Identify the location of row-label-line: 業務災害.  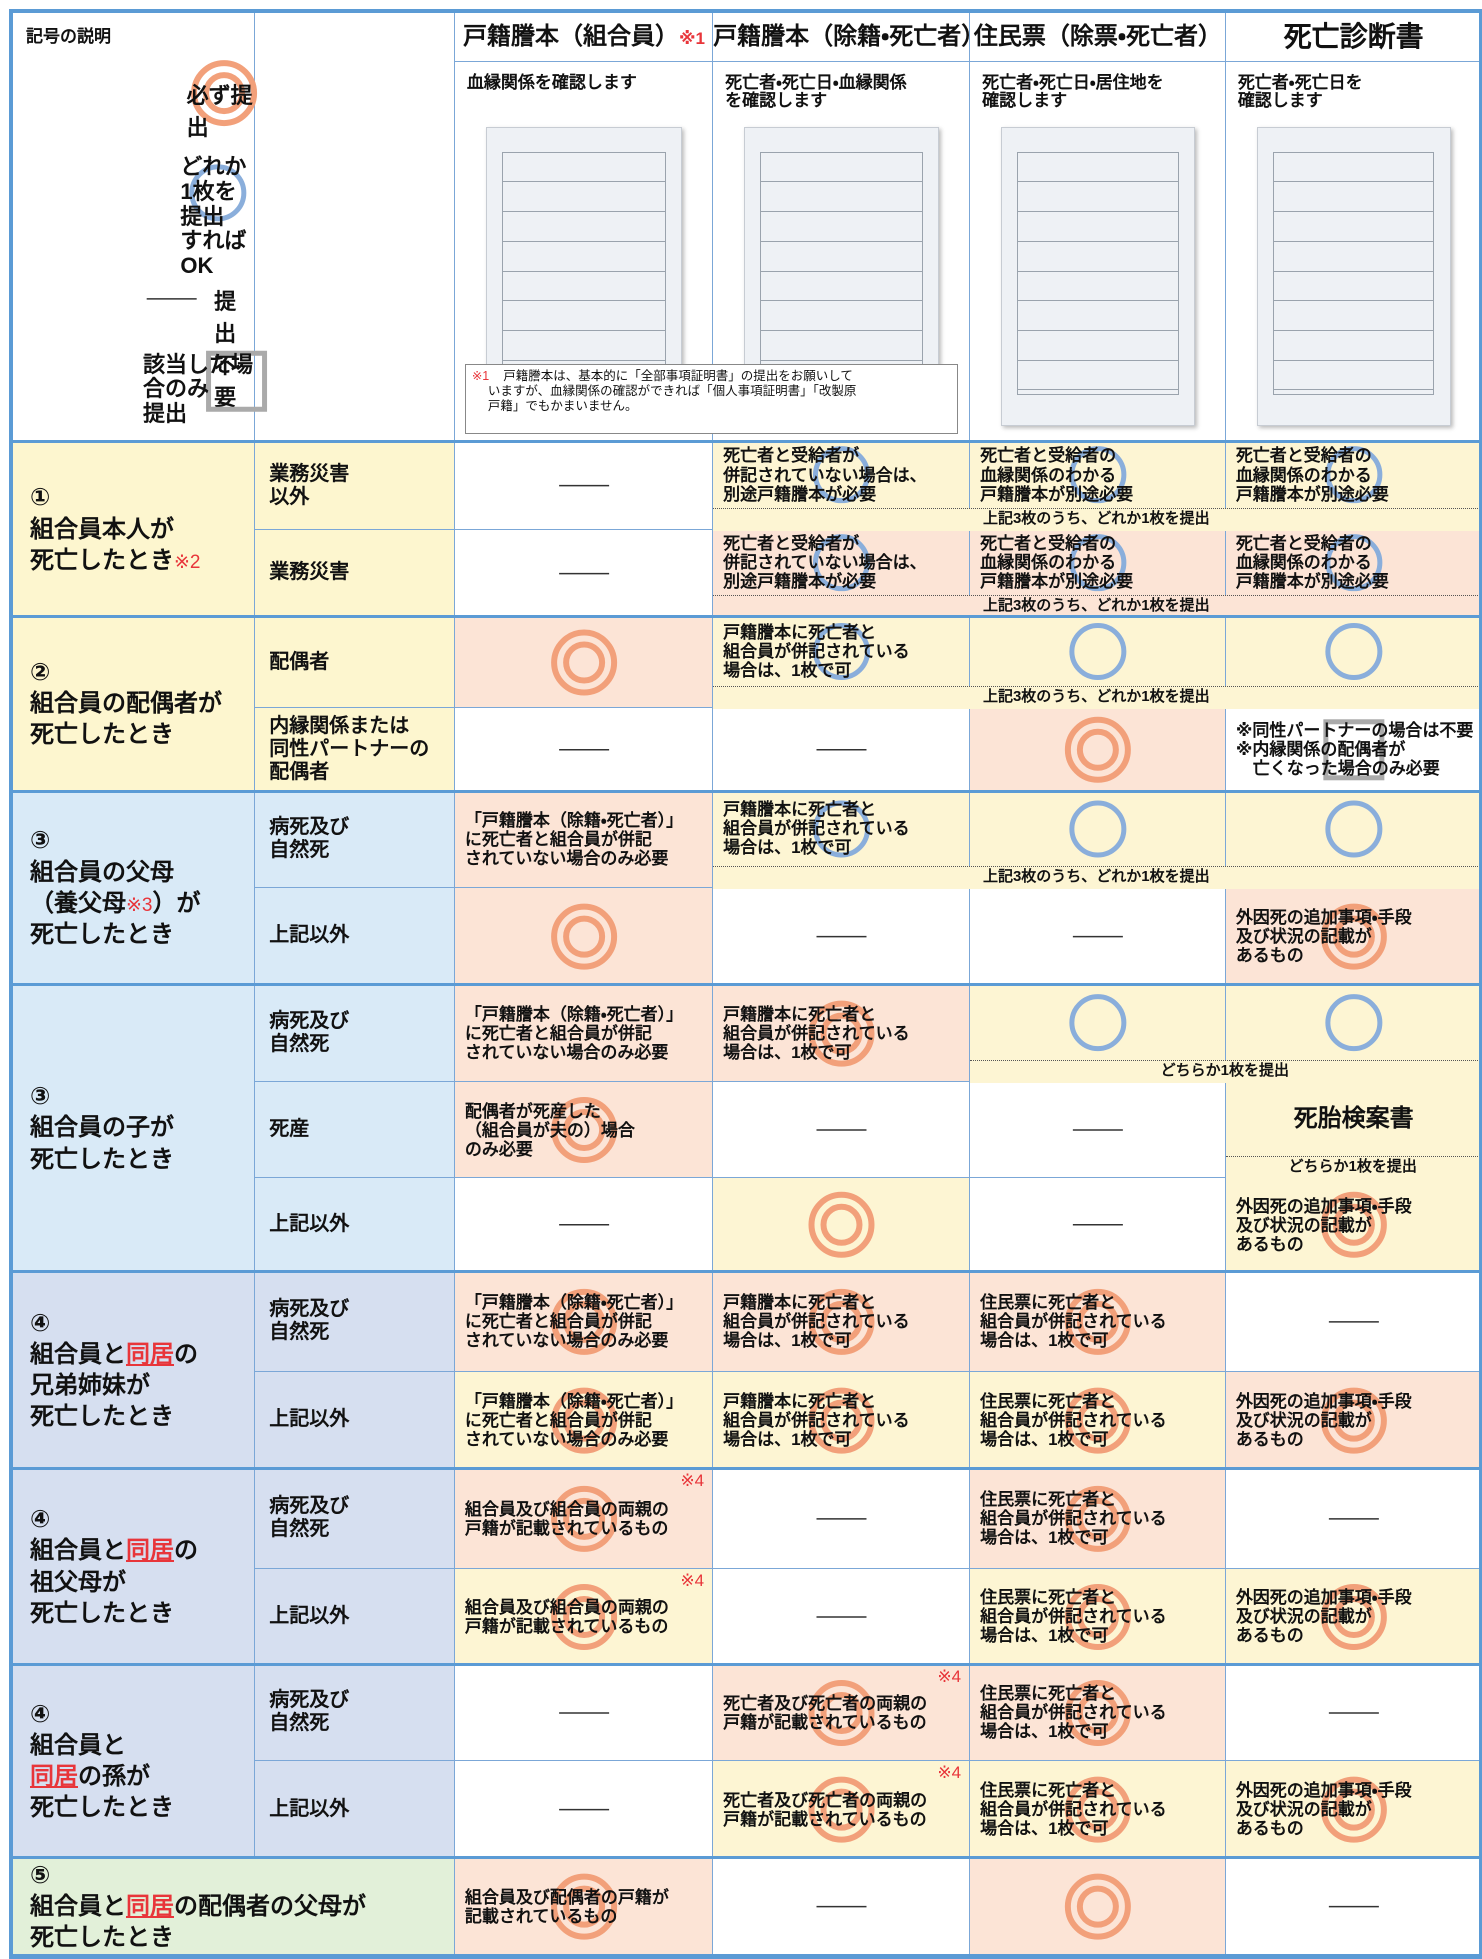
(309, 572).